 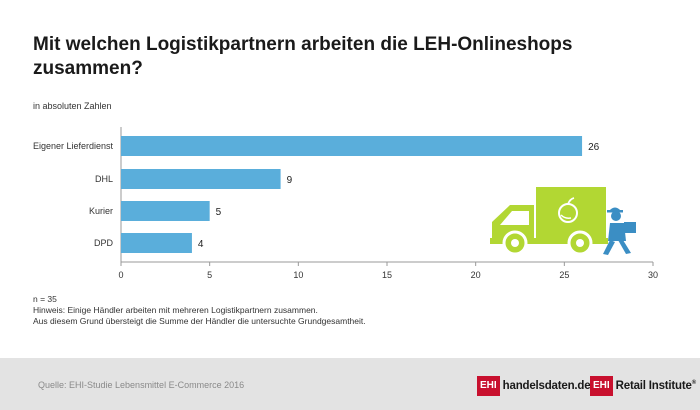 I want to click on x-tick-label: 0, so click(x=120, y=275).